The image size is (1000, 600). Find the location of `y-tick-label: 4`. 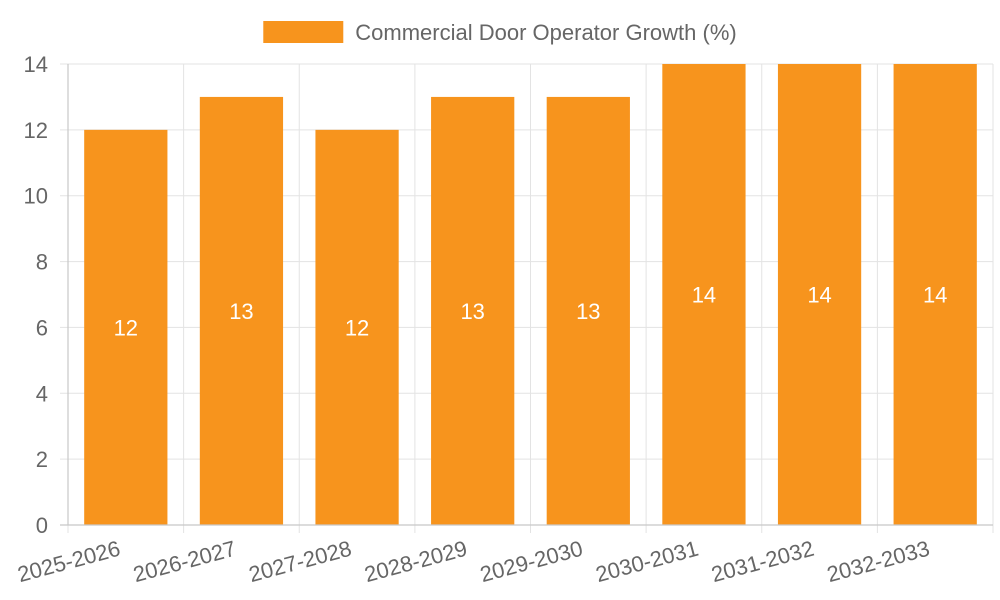

y-tick-label: 4 is located at coordinates (42, 393).